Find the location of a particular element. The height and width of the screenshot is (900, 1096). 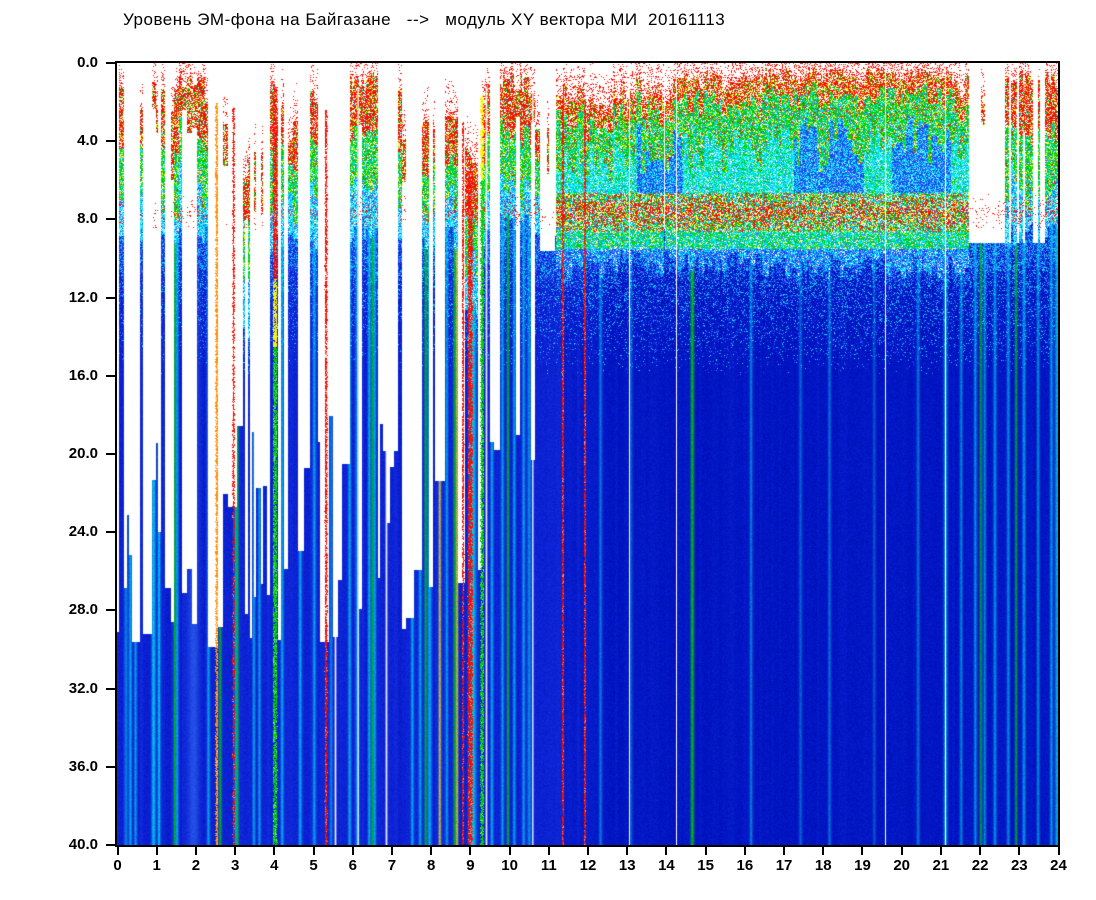

y-axis-tick-label: 12.0 is located at coordinates (83, 297).